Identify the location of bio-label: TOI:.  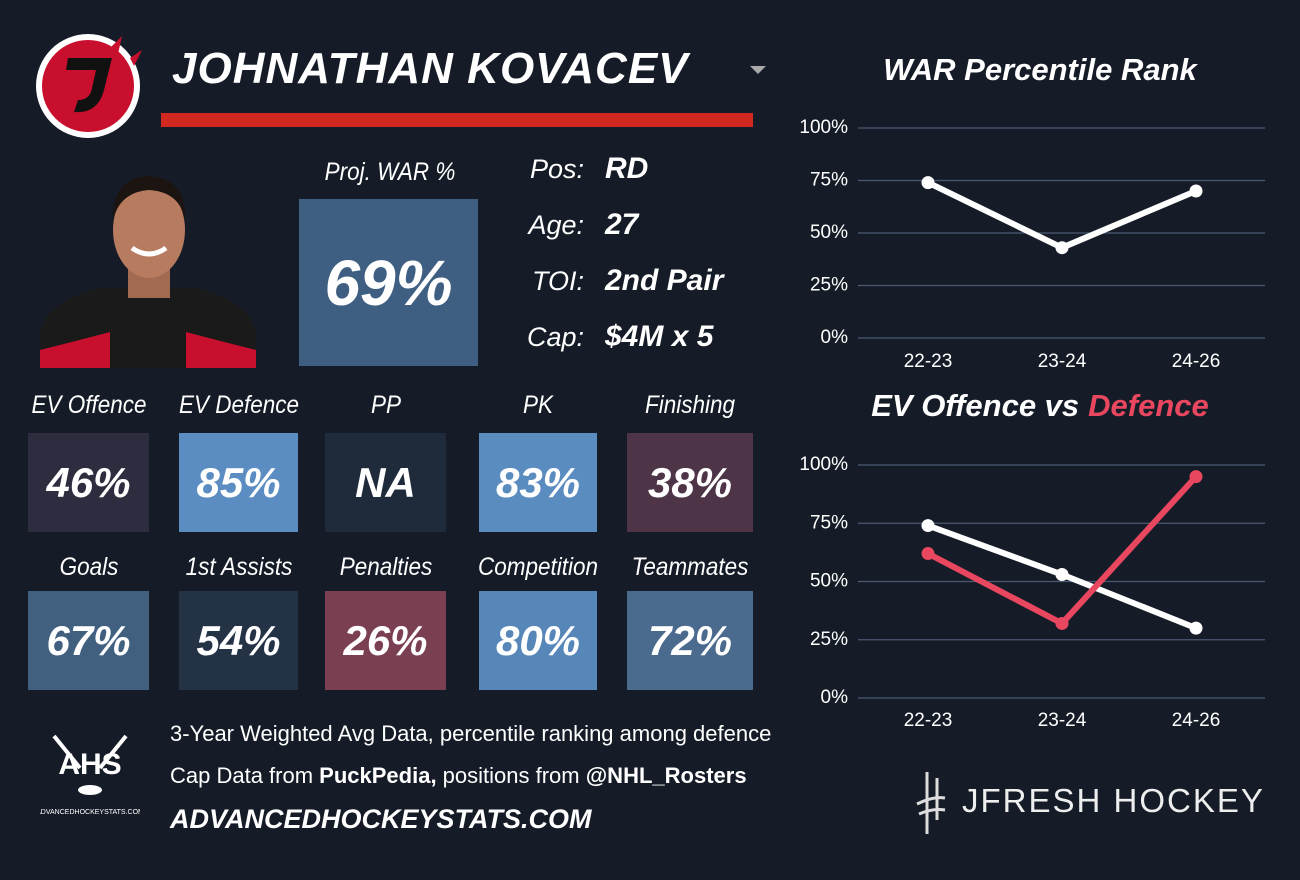
(557, 281).